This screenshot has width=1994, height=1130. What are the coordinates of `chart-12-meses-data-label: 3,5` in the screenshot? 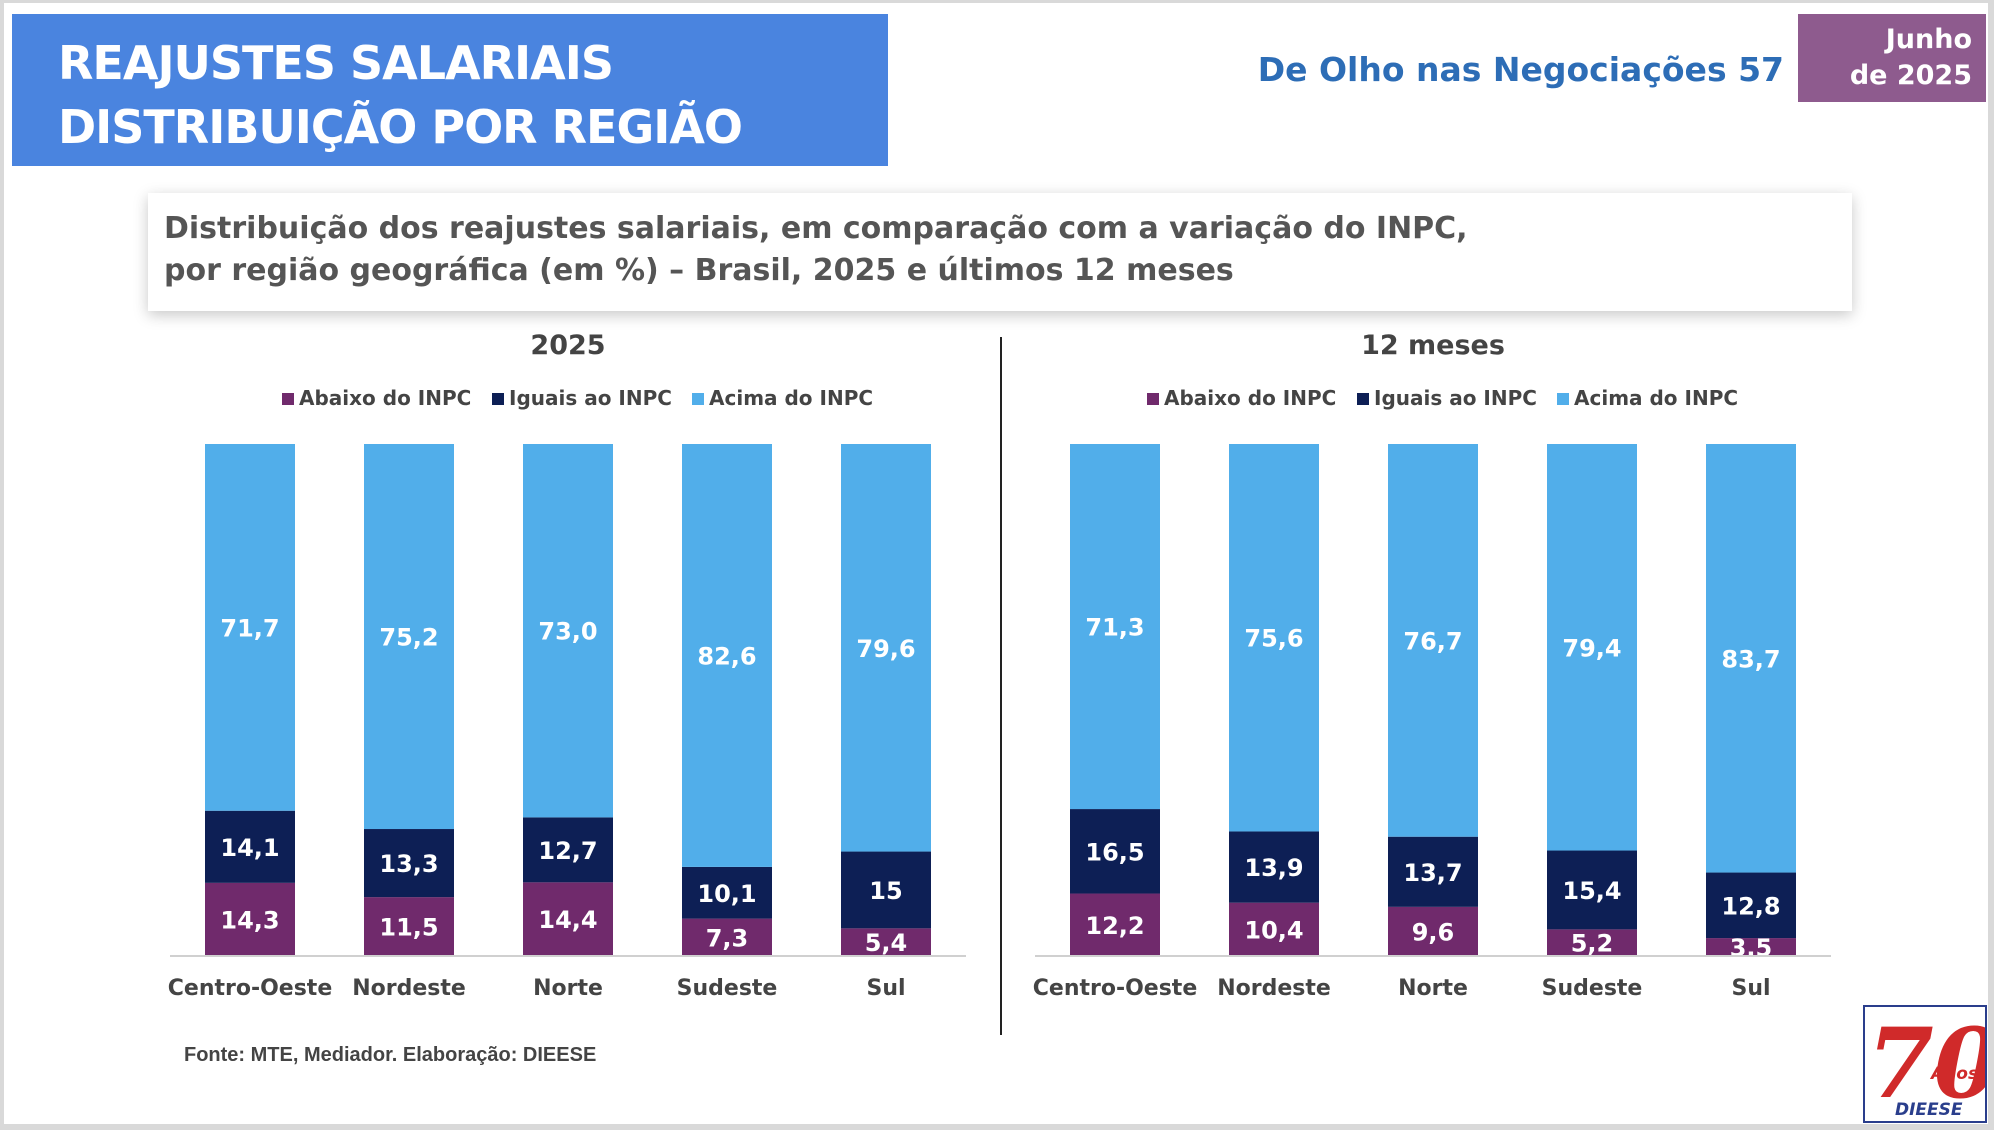 It's located at (1751, 948).